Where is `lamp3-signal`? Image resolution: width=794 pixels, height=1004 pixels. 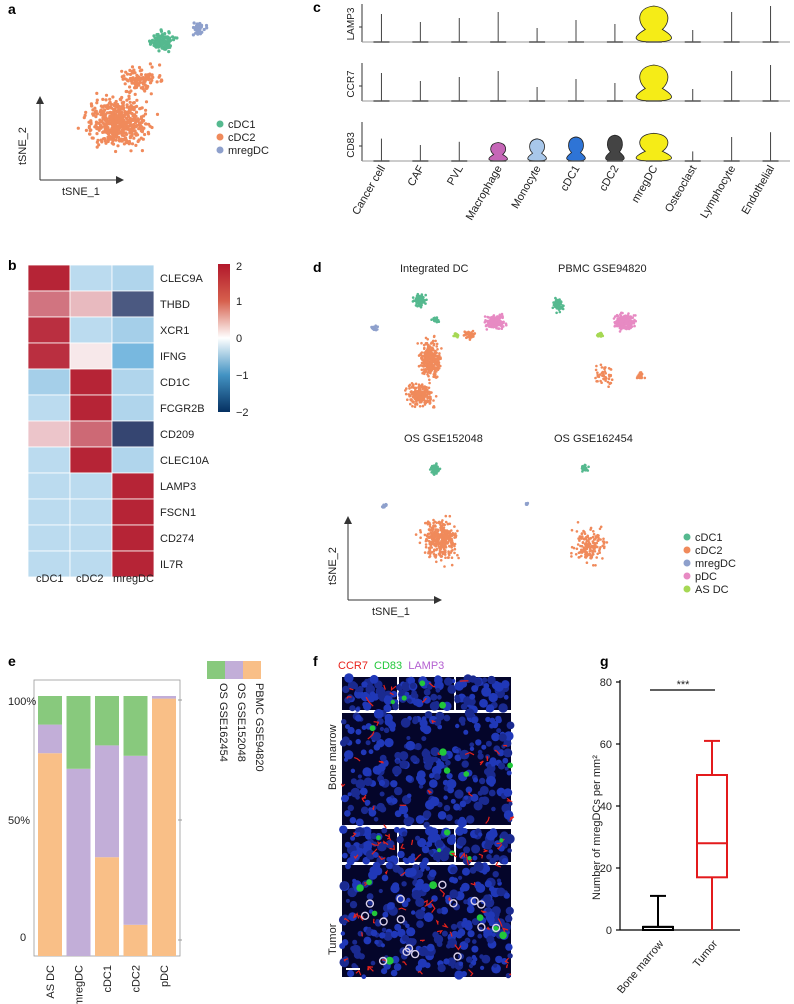 lamp3-signal is located at coordinates (474, 901).